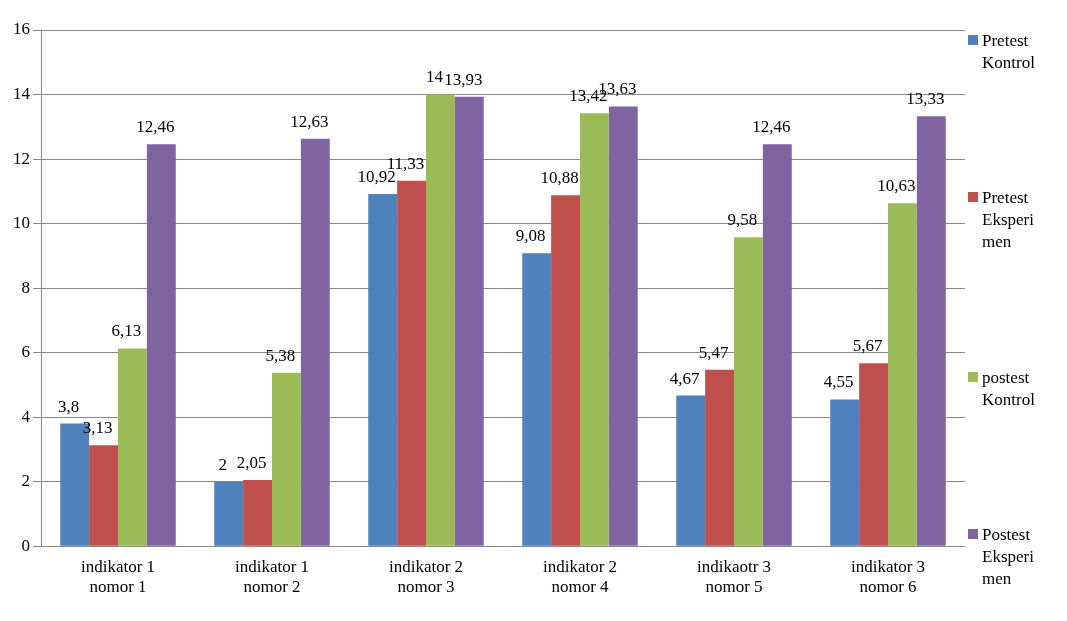  I want to click on y-tick-label: 0, so click(25, 545).